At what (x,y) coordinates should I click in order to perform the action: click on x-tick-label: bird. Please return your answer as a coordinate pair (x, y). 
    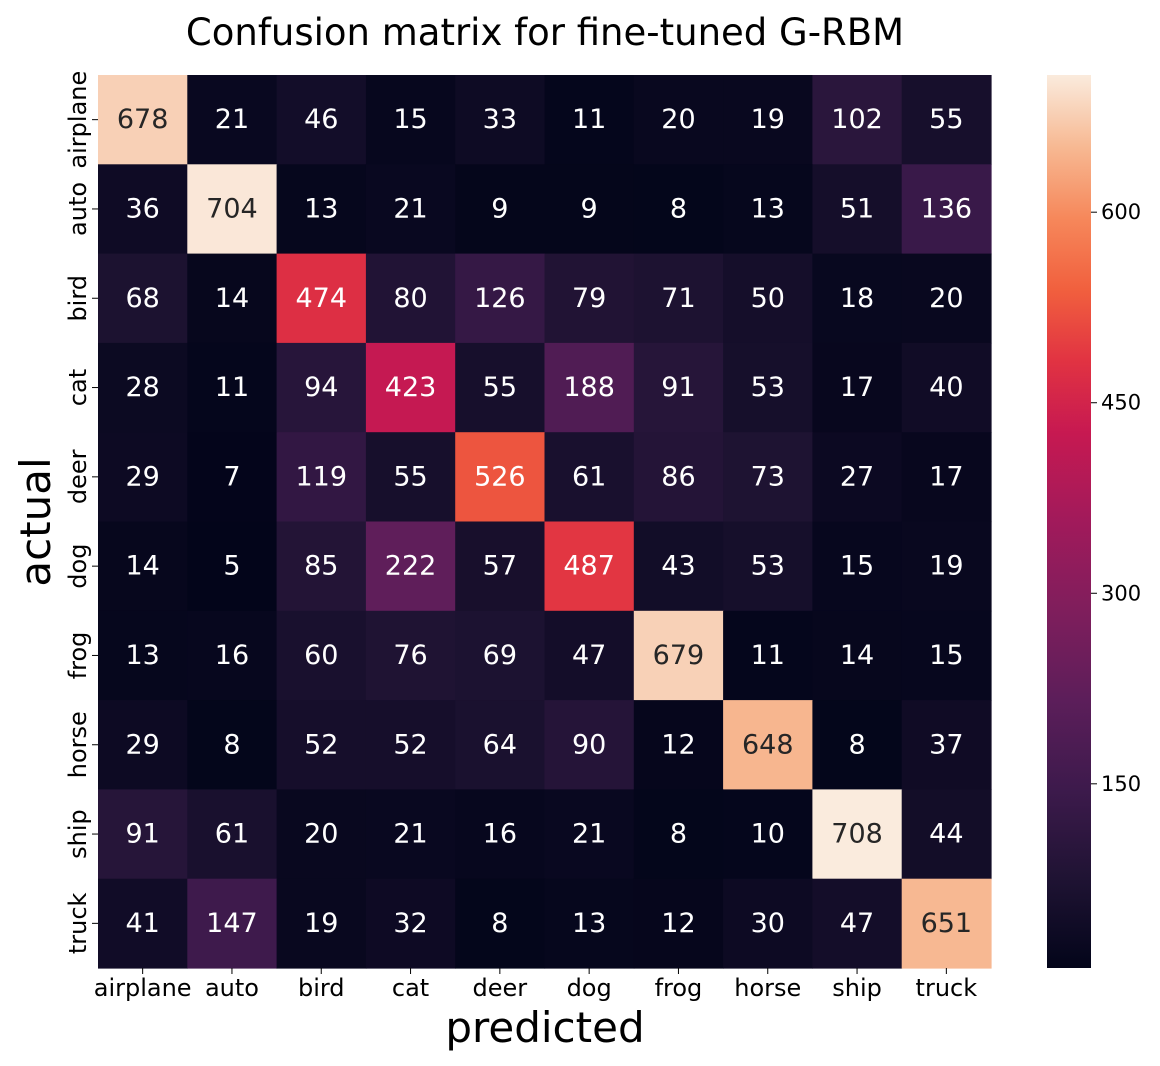
    Looking at the image, I should click on (321, 988).